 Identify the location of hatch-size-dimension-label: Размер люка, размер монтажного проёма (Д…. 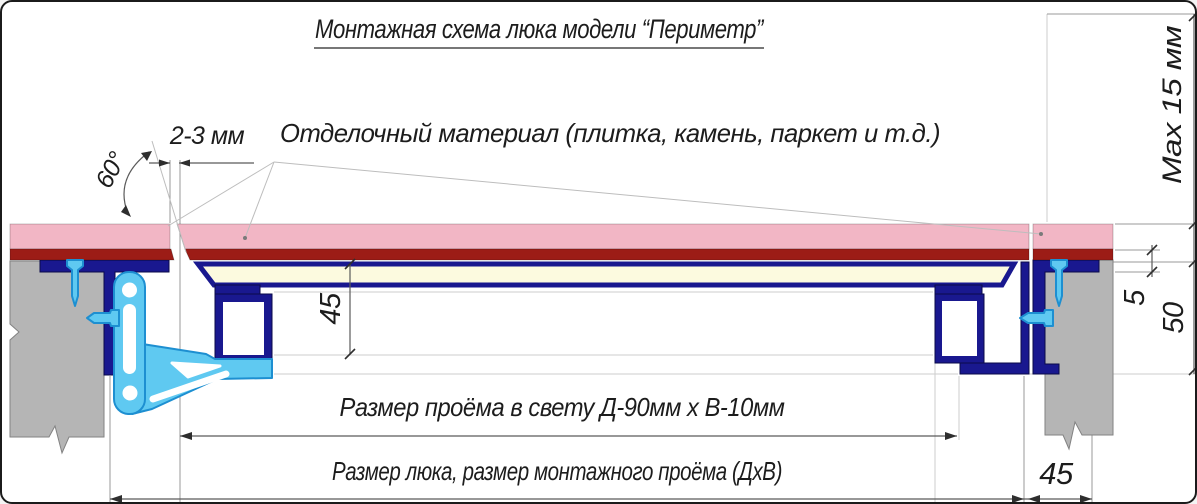
(557, 471).